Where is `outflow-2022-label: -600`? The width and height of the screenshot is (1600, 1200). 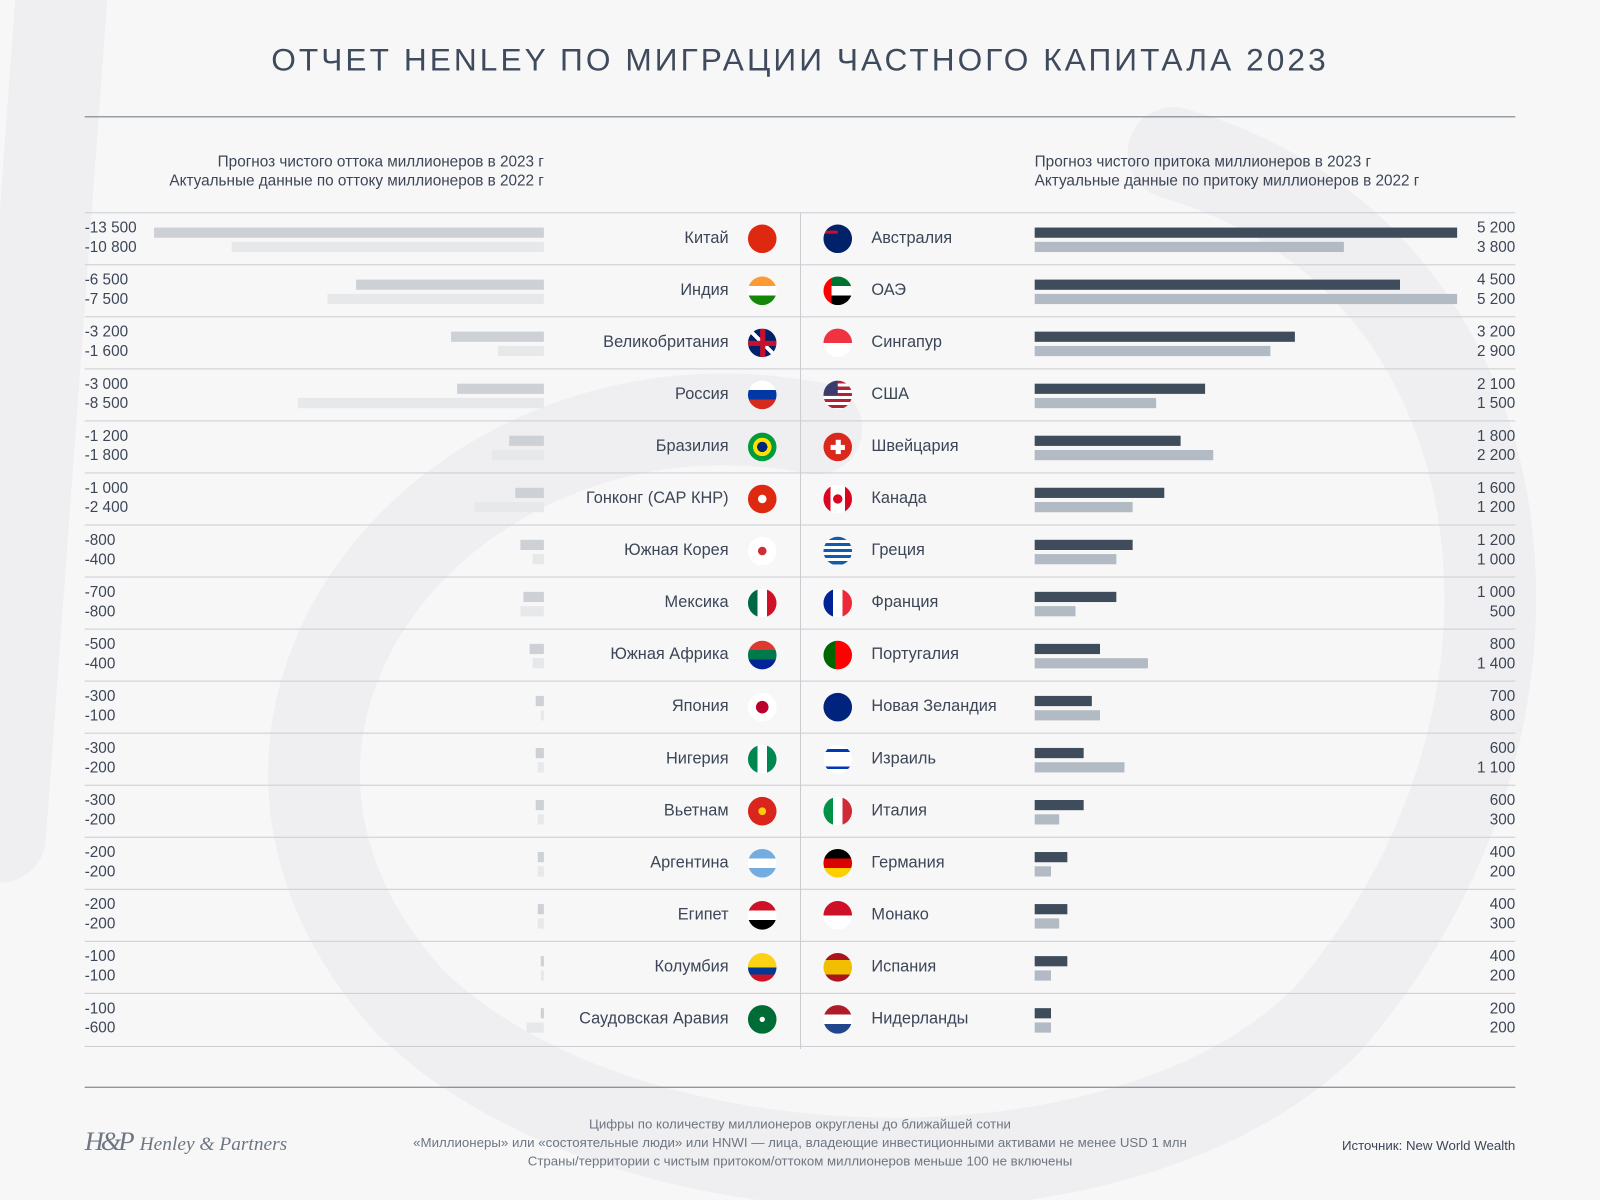
outflow-2022-label: -600 is located at coordinates (100, 1028).